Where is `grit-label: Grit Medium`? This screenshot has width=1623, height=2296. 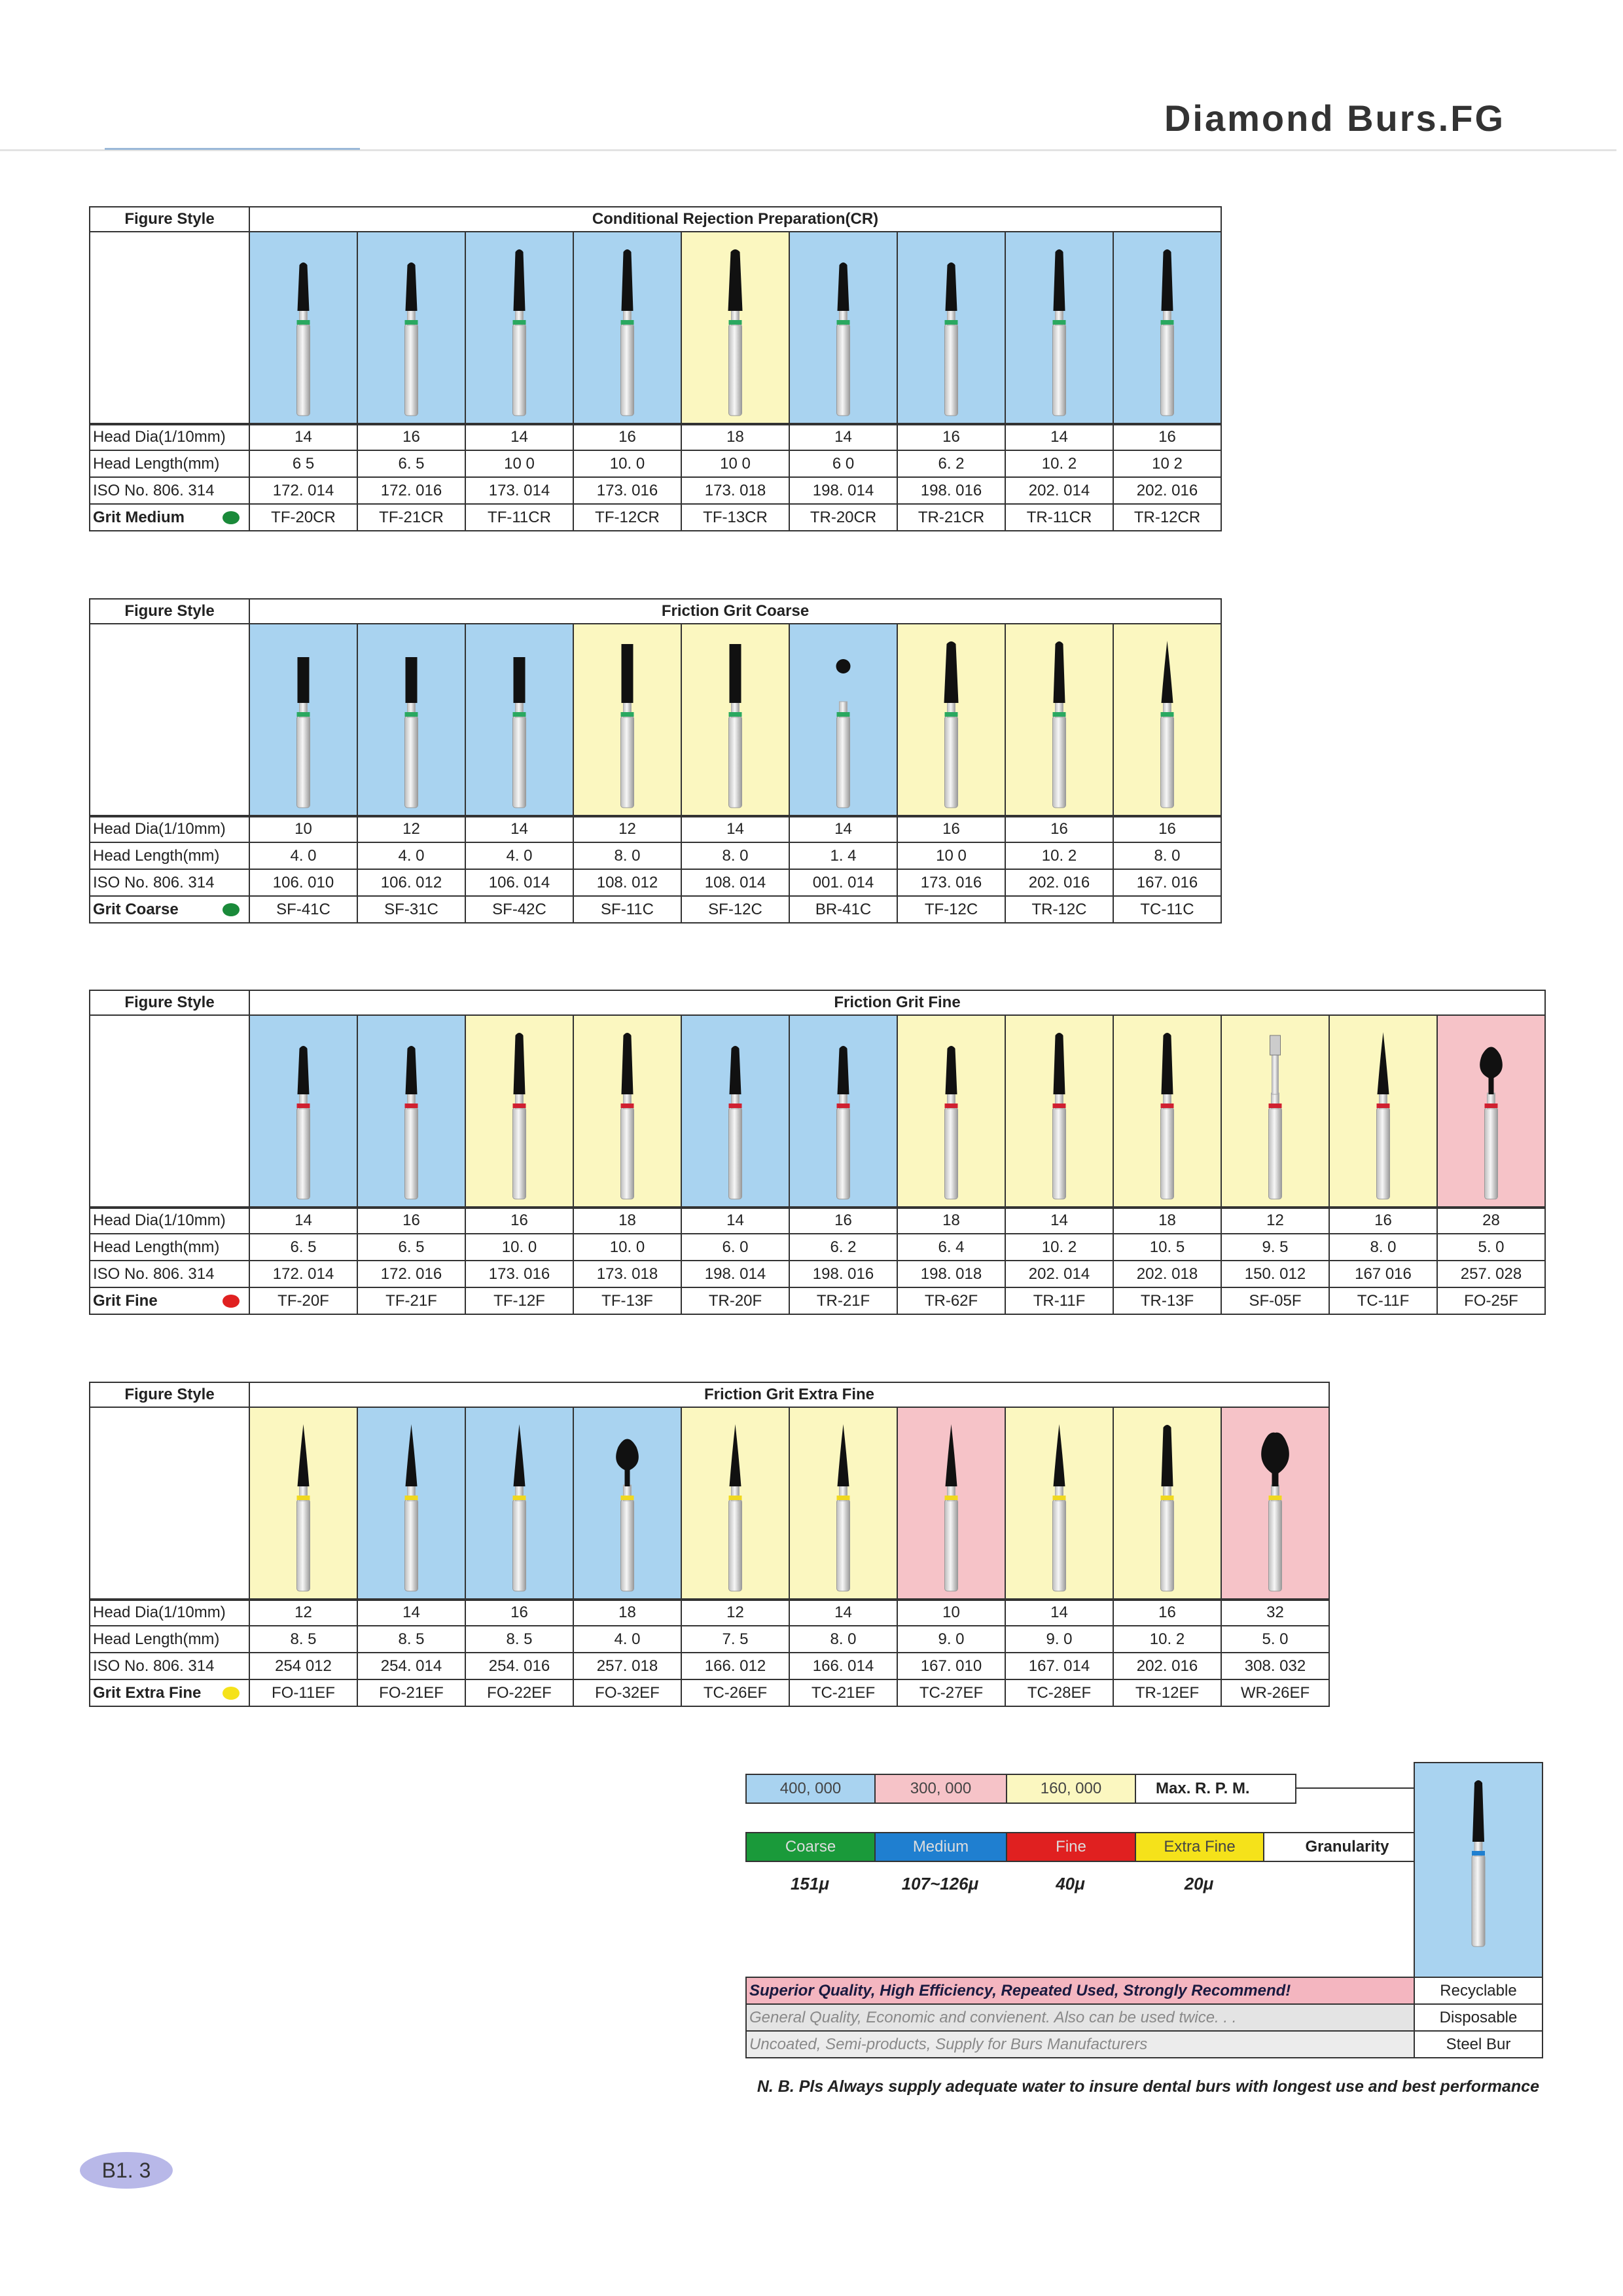
grit-label: Grit Medium is located at coordinates (139, 517).